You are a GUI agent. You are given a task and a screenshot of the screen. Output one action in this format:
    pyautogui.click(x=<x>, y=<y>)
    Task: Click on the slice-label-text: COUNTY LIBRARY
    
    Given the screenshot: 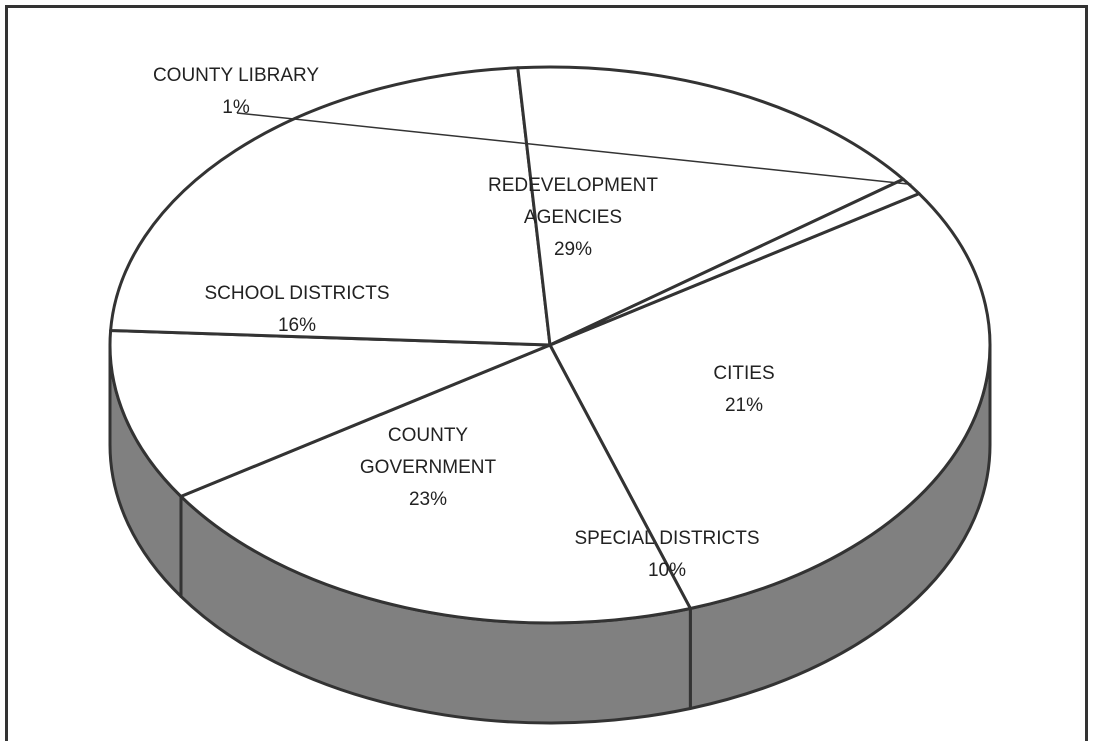 What is the action you would take?
    pyautogui.click(x=236, y=75)
    